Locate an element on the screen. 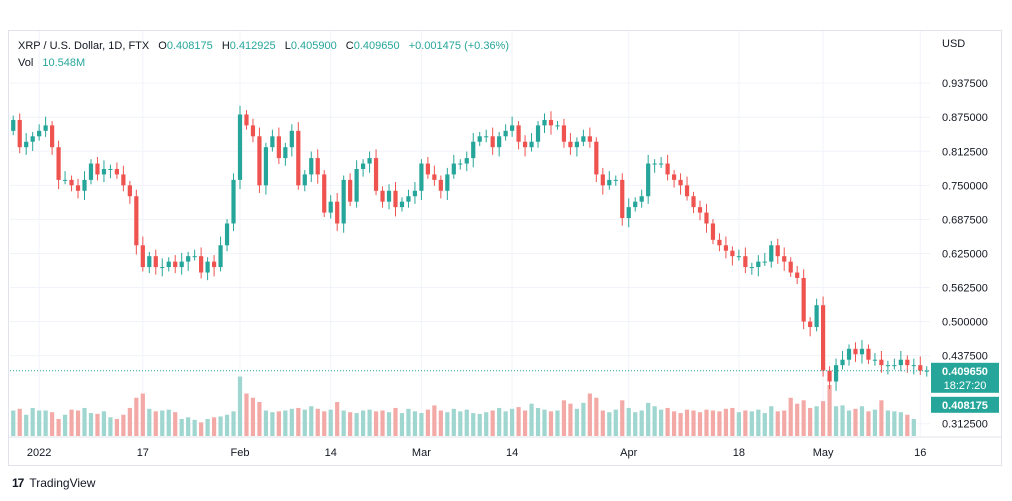 The height and width of the screenshot is (501, 1012). volume-bars is located at coordinates (463, 406).